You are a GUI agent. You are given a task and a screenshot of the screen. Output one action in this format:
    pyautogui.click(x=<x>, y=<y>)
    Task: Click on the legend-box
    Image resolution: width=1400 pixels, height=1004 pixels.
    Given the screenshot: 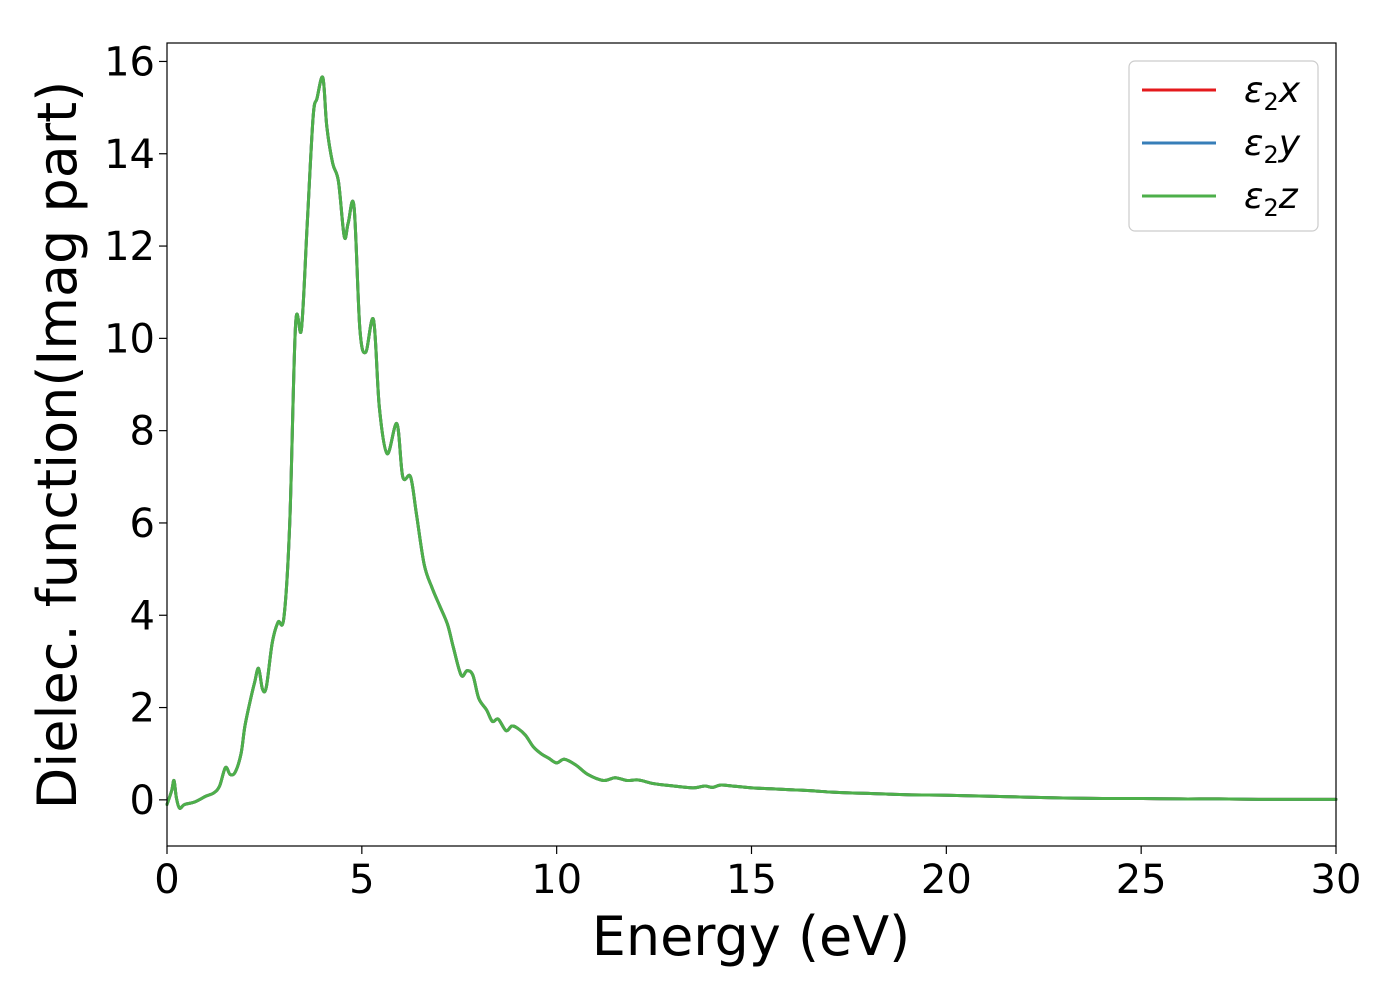 What is the action you would take?
    pyautogui.click(x=1223, y=146)
    